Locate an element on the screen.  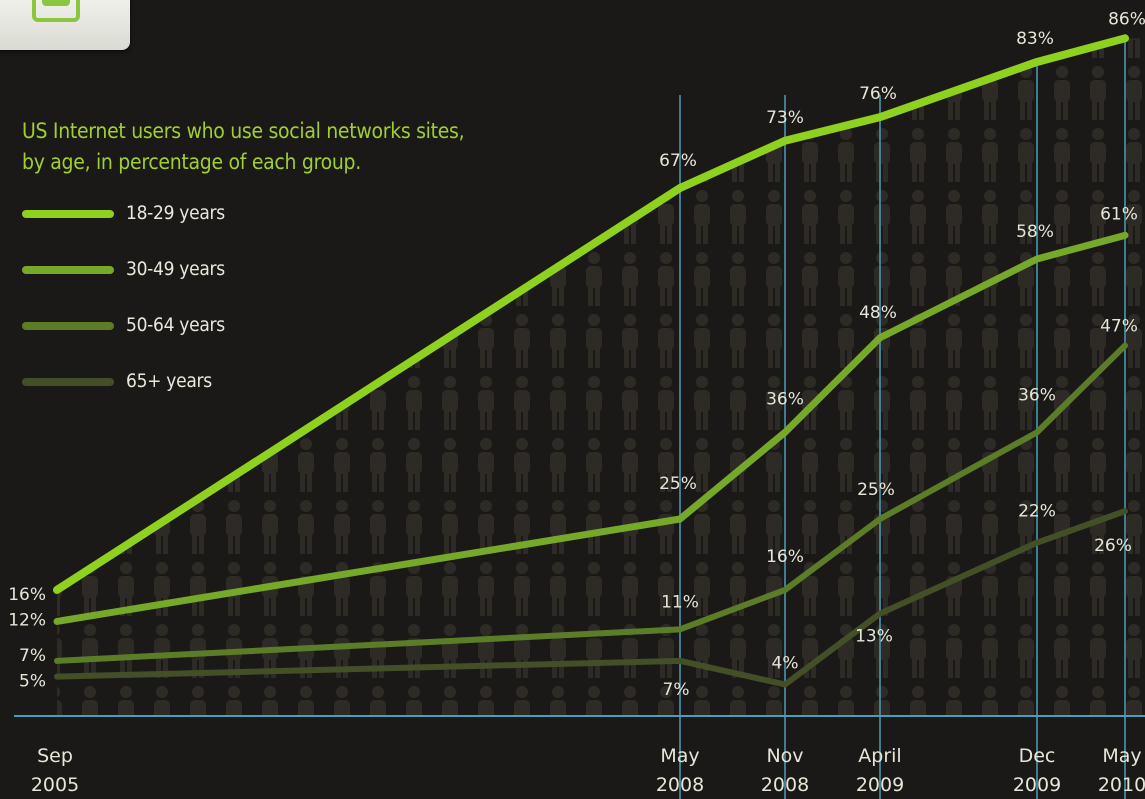
x-tick-month-2: May is located at coordinates (679, 756).